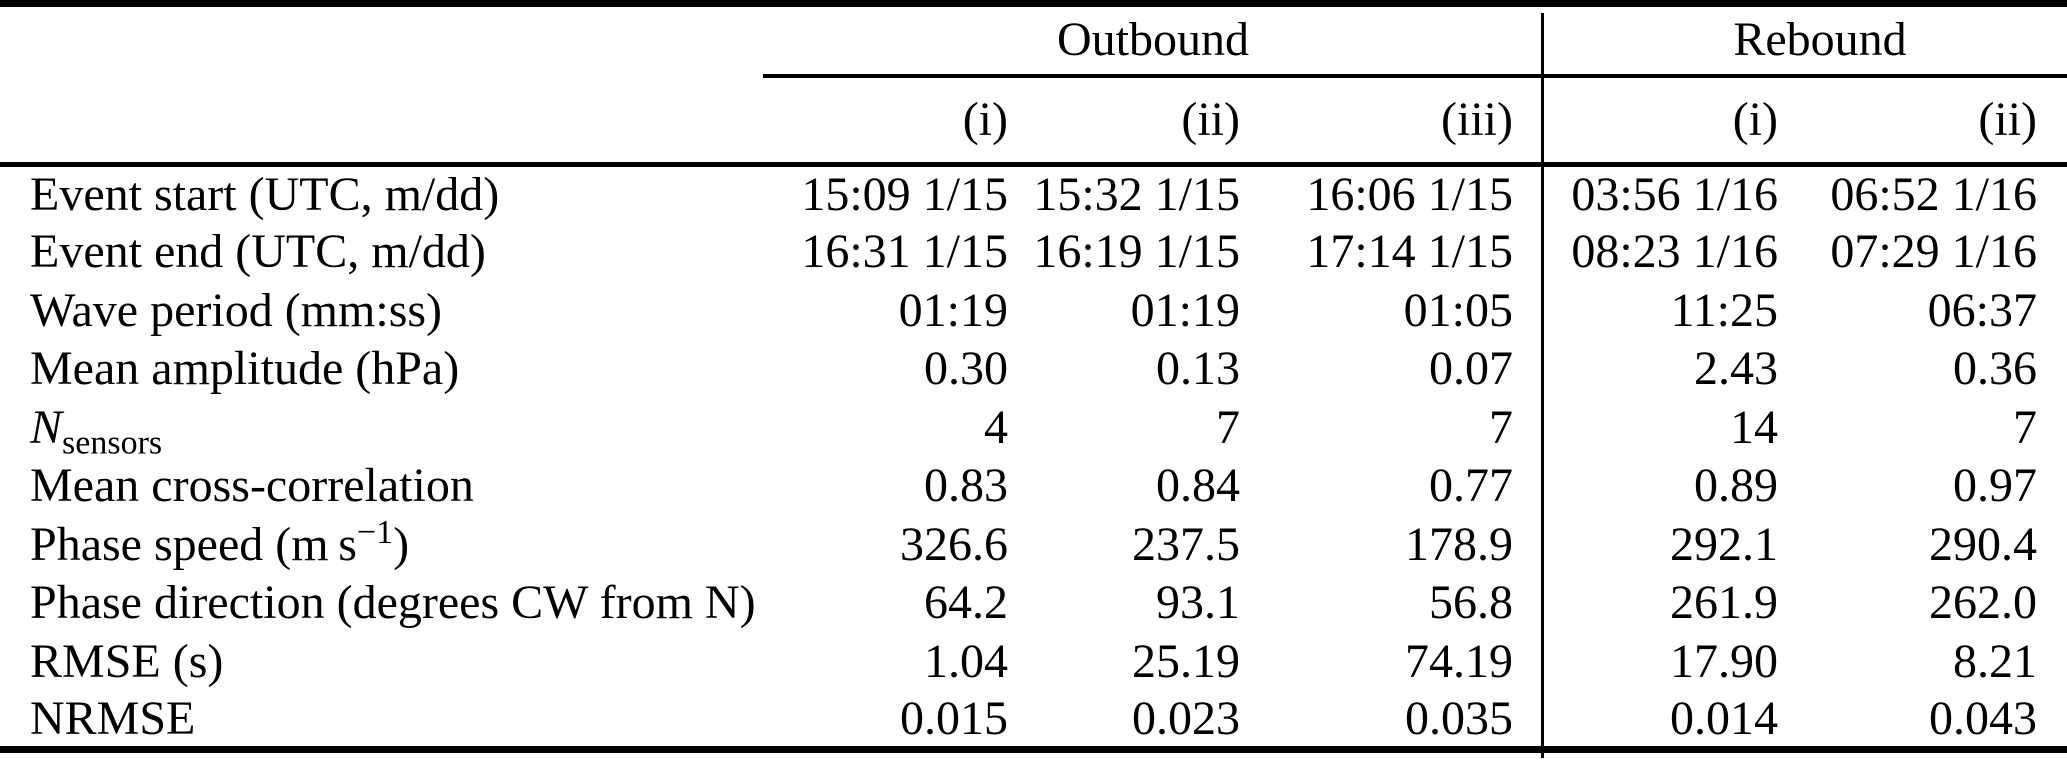  I want to click on data-cell: 16:06 1/15, so click(1409, 194).